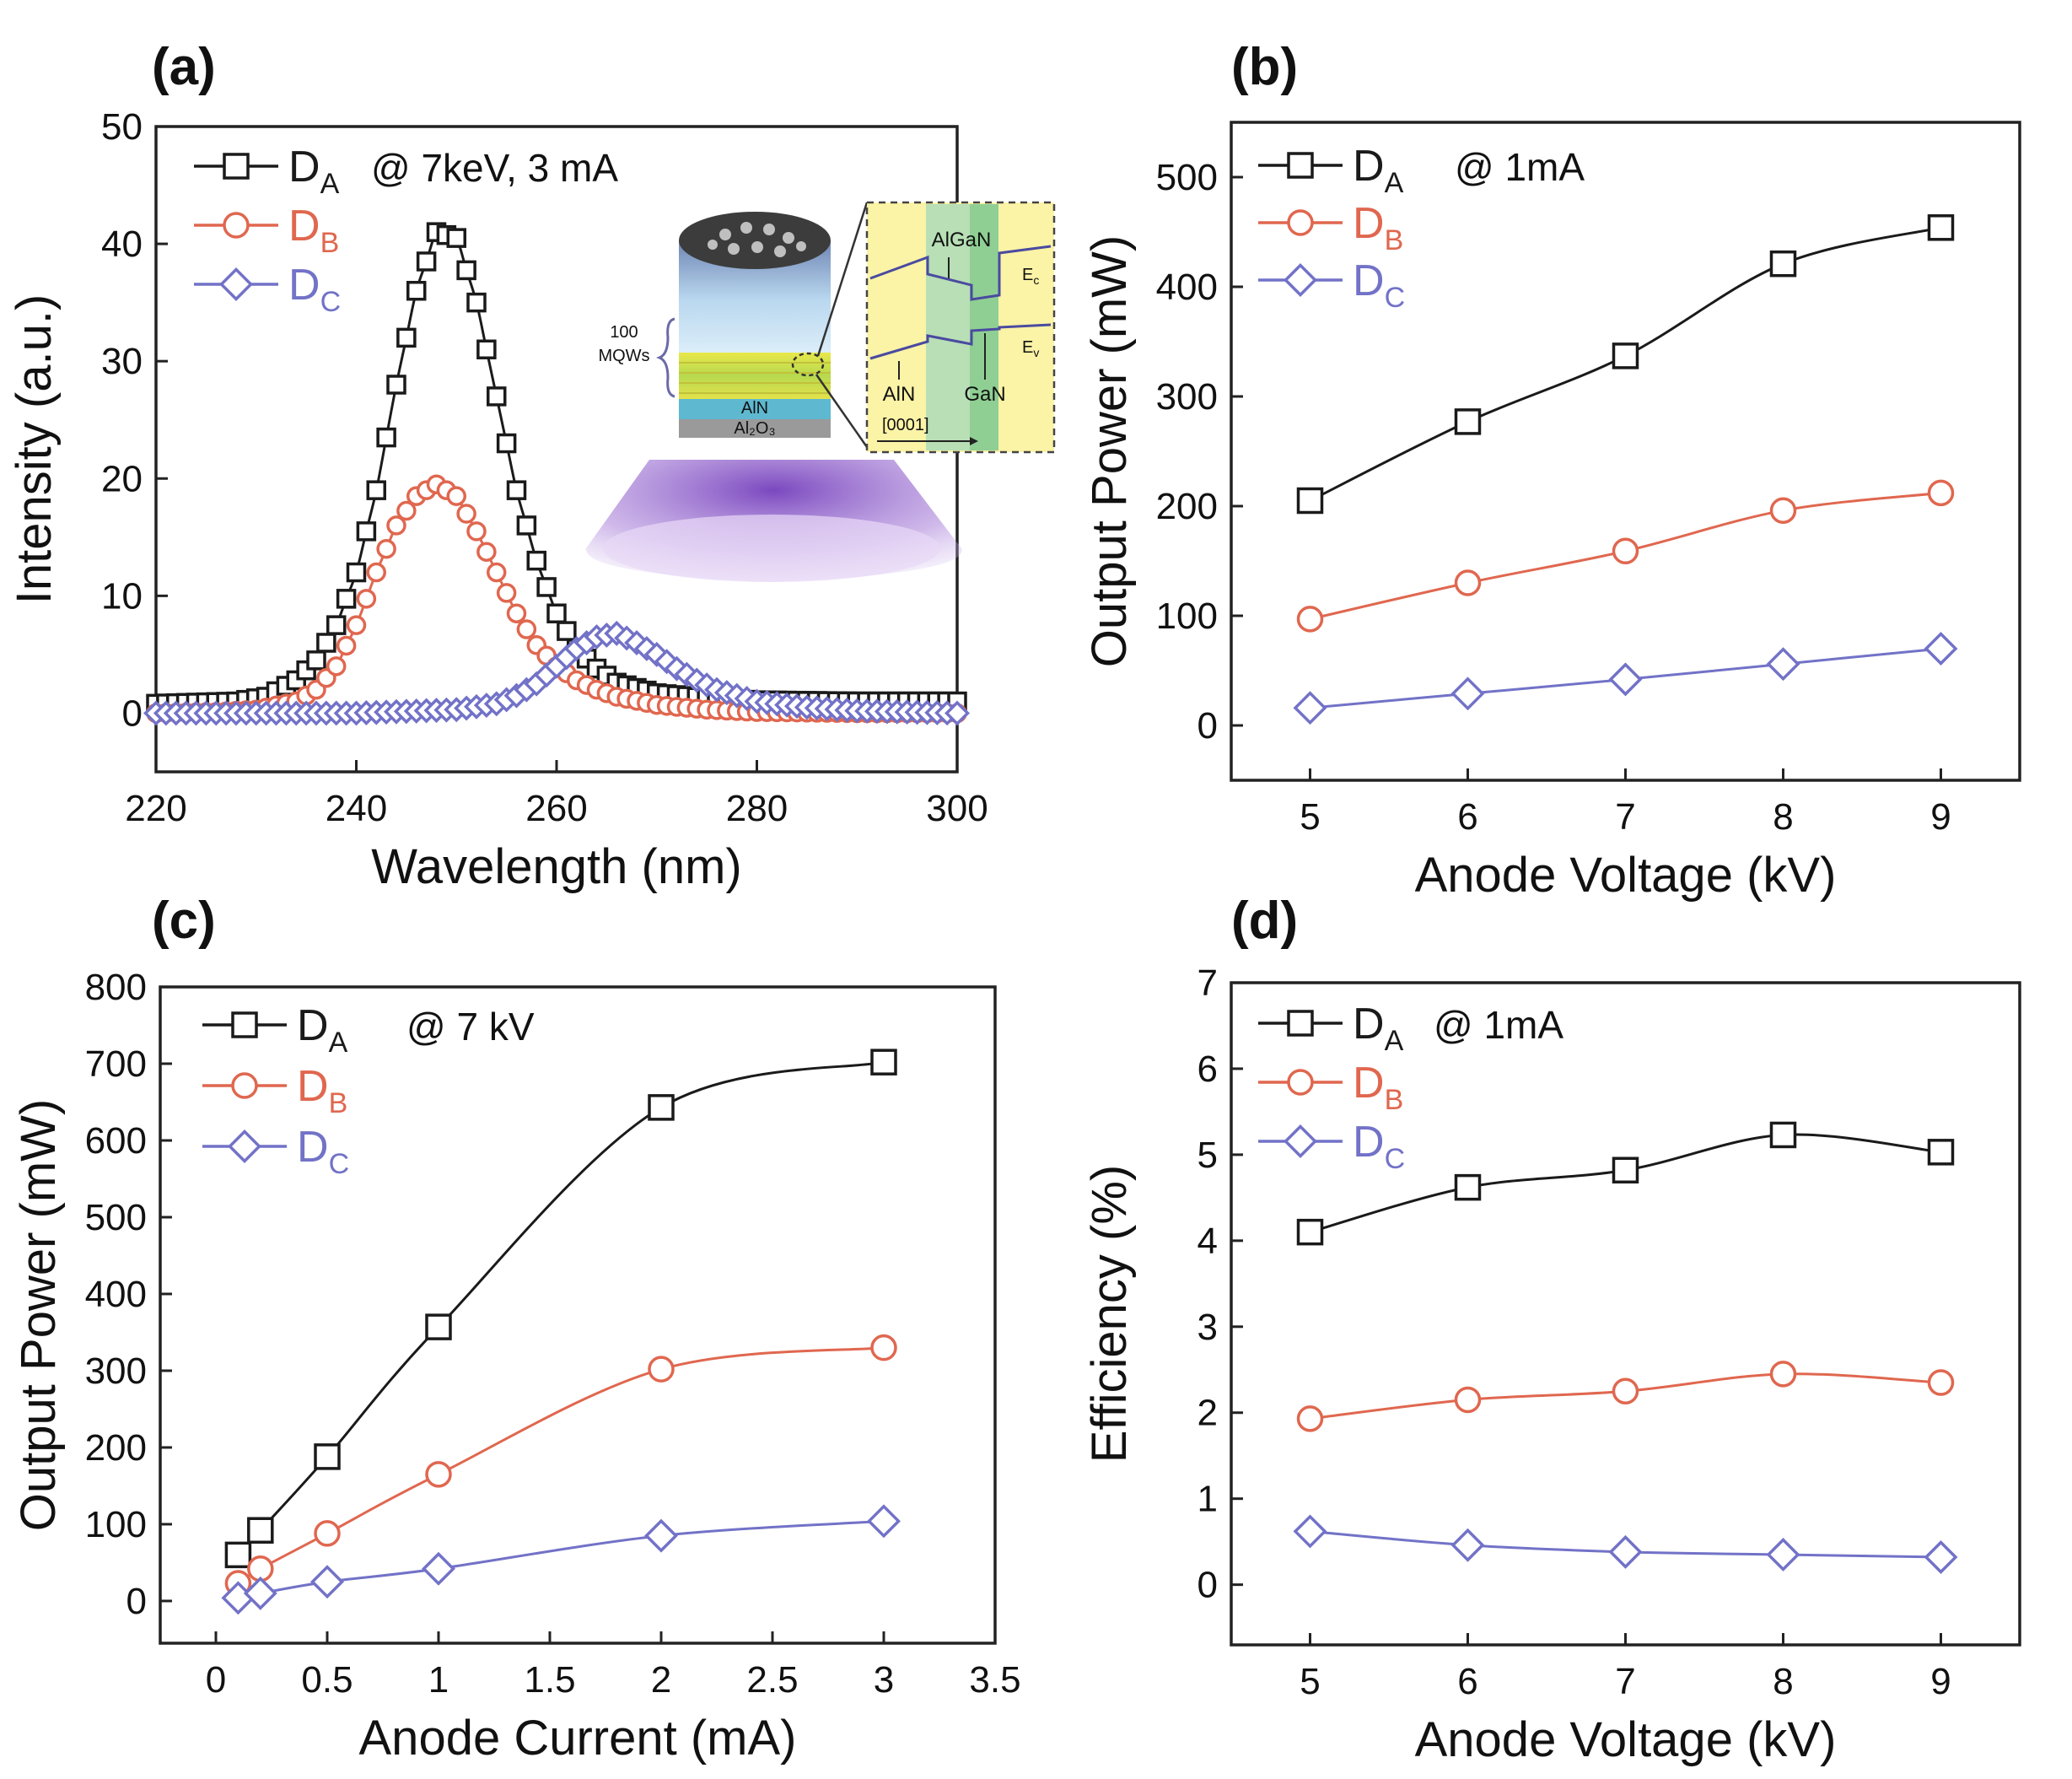  What do you see at coordinates (772, 1680) in the screenshot?
I see `x-tick-label-c: 2.5` at bounding box center [772, 1680].